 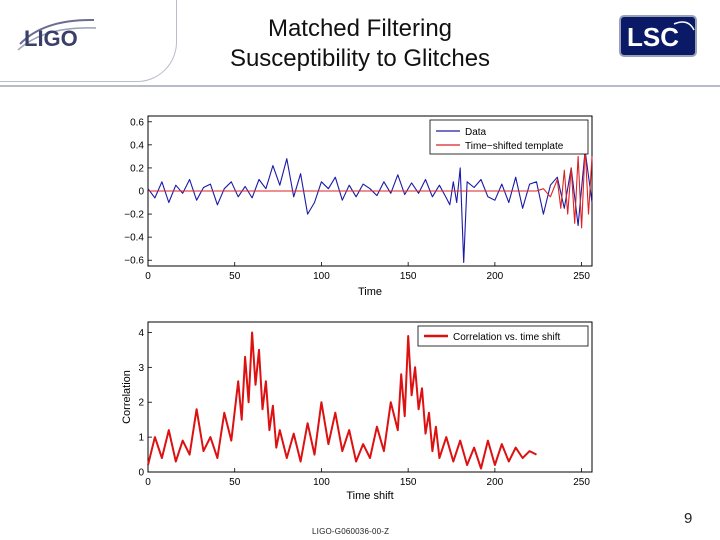 What do you see at coordinates (495, 482) in the screenshot?
I see `plot2-xtick-label: 200` at bounding box center [495, 482].